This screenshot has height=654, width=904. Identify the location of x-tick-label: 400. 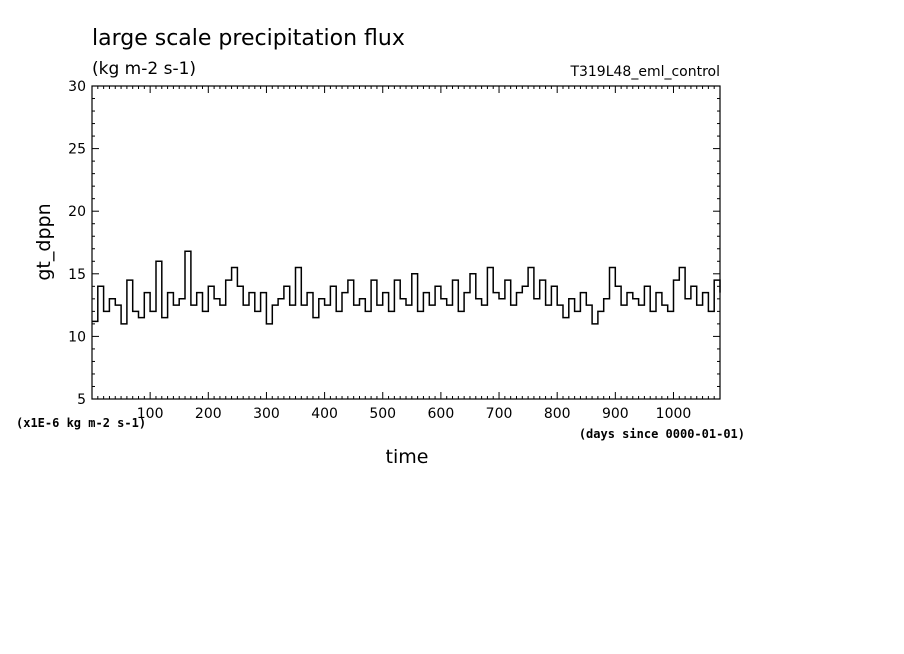
(324, 414).